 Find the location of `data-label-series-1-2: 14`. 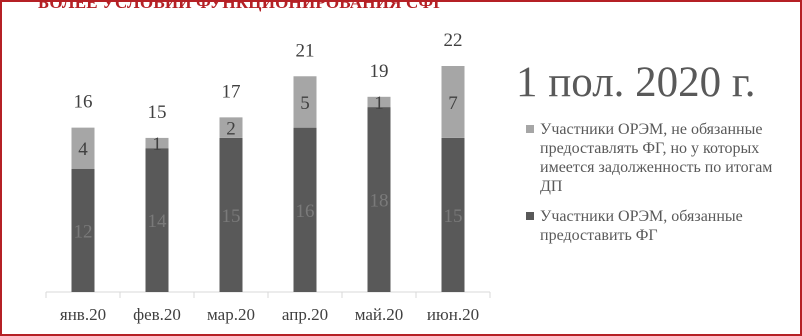

data-label-series-1-2: 14 is located at coordinates (158, 221).